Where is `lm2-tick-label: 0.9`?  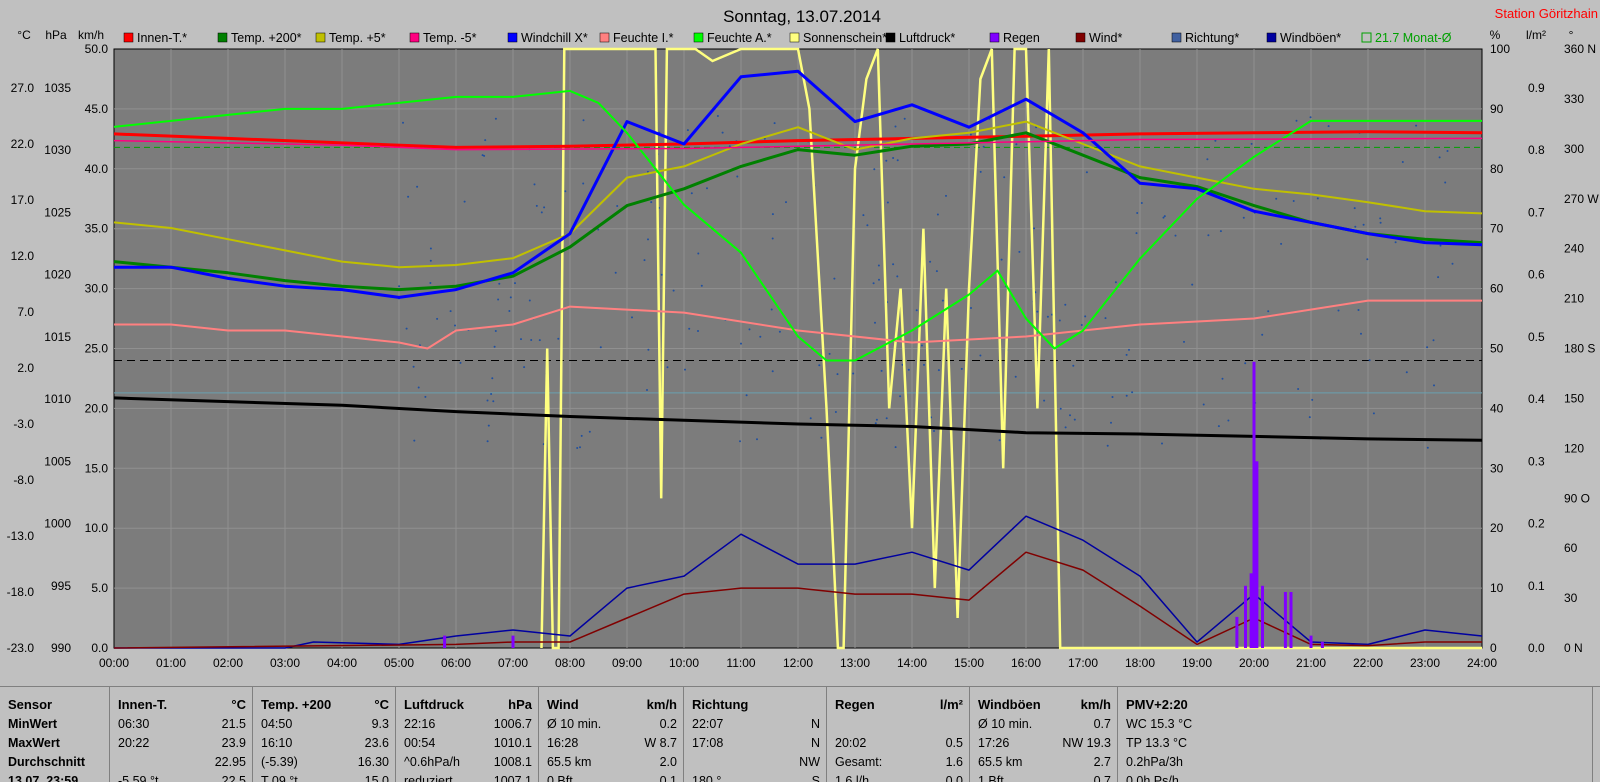
lm2-tick-label: 0.9 is located at coordinates (1536, 88).